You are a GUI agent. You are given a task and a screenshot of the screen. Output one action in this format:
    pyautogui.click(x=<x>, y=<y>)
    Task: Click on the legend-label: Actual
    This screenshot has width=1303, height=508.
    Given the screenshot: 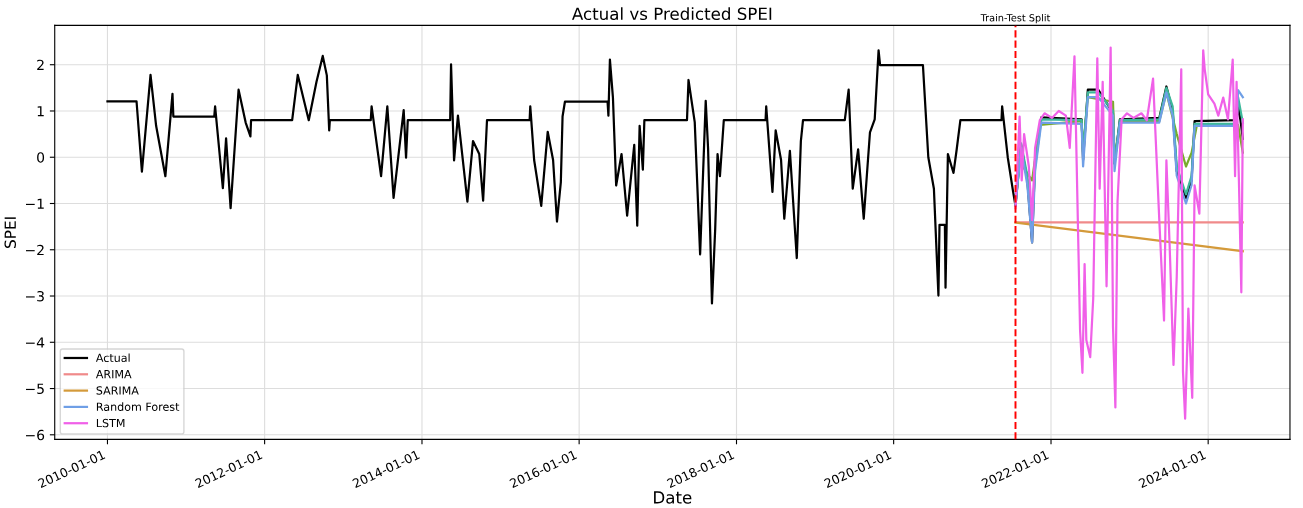 What is the action you would take?
    pyautogui.click(x=112, y=358)
    